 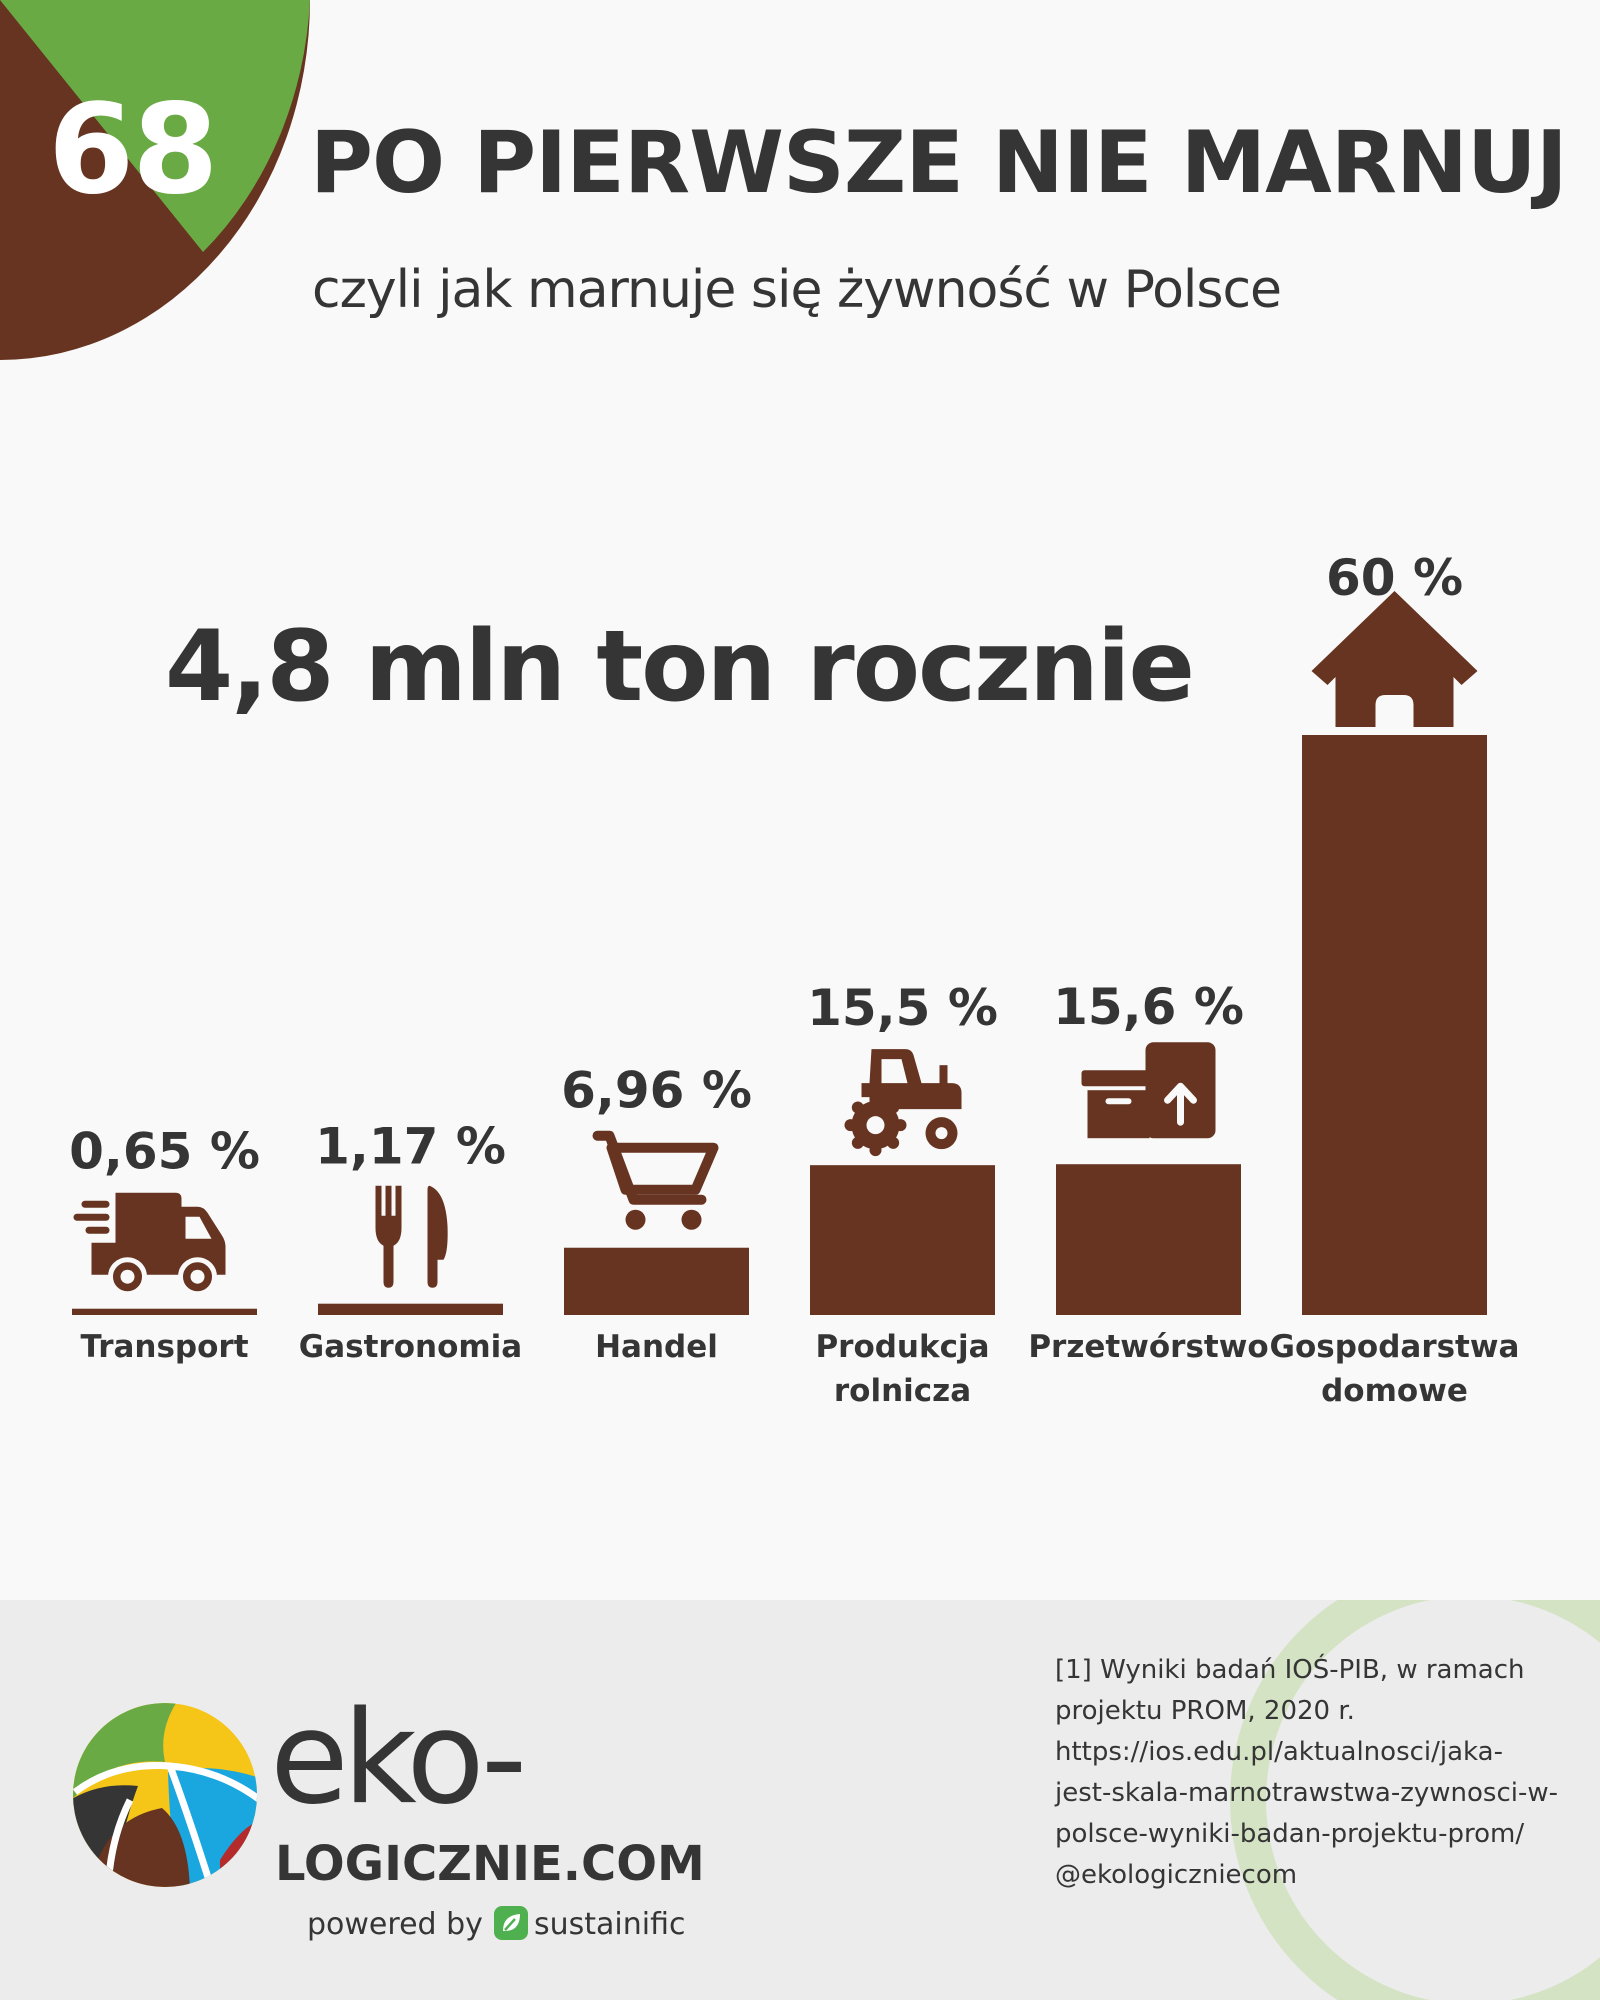 I want to click on logo-domain: LOGICZNIE.COM, so click(x=490, y=1864).